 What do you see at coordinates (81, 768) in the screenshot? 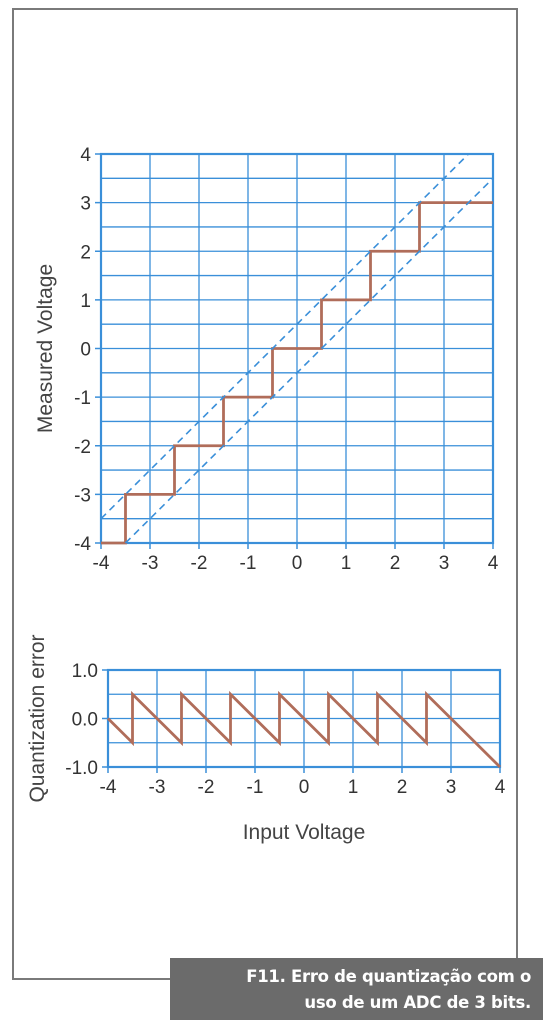
I see `plot2-y-tick-label: -1.0` at bounding box center [81, 768].